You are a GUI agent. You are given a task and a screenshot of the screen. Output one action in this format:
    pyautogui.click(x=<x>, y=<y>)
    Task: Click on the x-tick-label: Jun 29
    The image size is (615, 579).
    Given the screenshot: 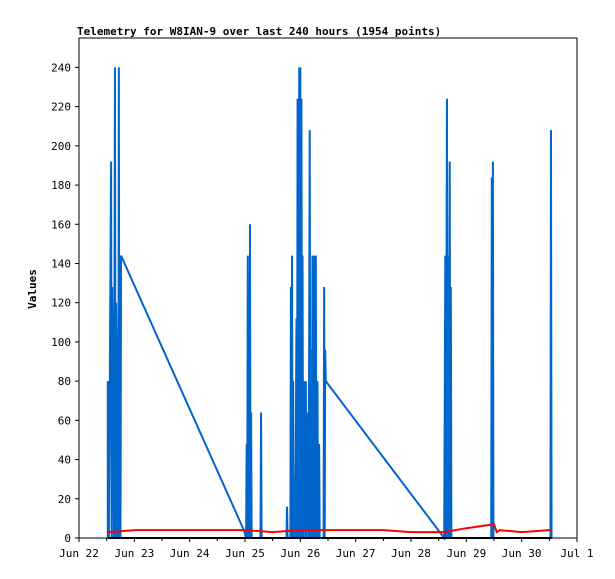 What is the action you would take?
    pyautogui.click(x=466, y=553)
    